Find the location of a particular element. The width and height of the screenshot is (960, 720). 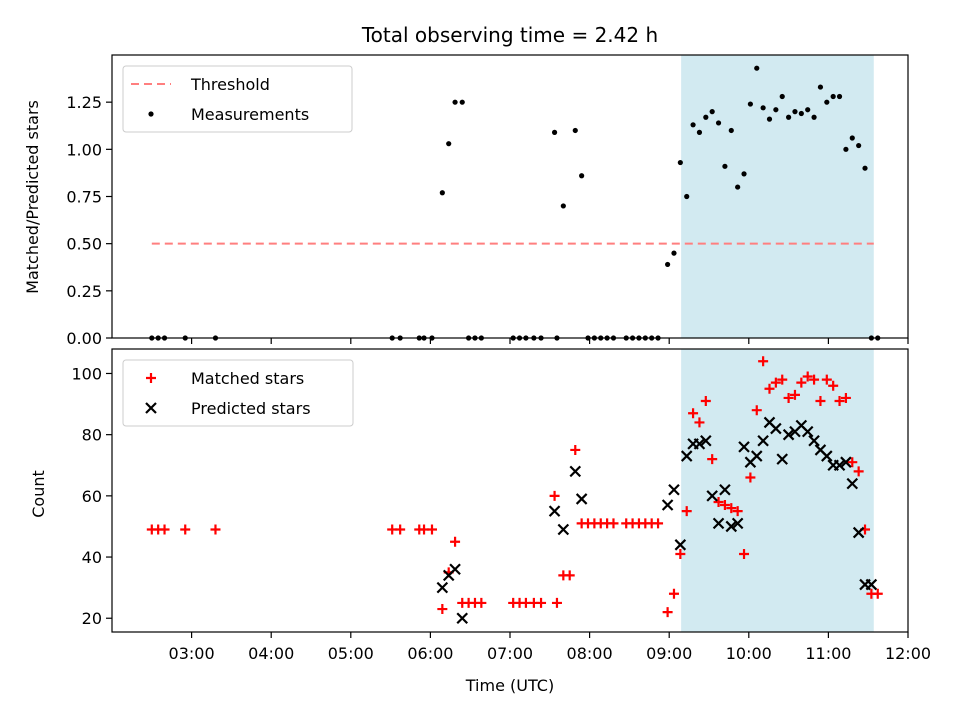

y-tick-label: 100 is located at coordinates (86, 373).